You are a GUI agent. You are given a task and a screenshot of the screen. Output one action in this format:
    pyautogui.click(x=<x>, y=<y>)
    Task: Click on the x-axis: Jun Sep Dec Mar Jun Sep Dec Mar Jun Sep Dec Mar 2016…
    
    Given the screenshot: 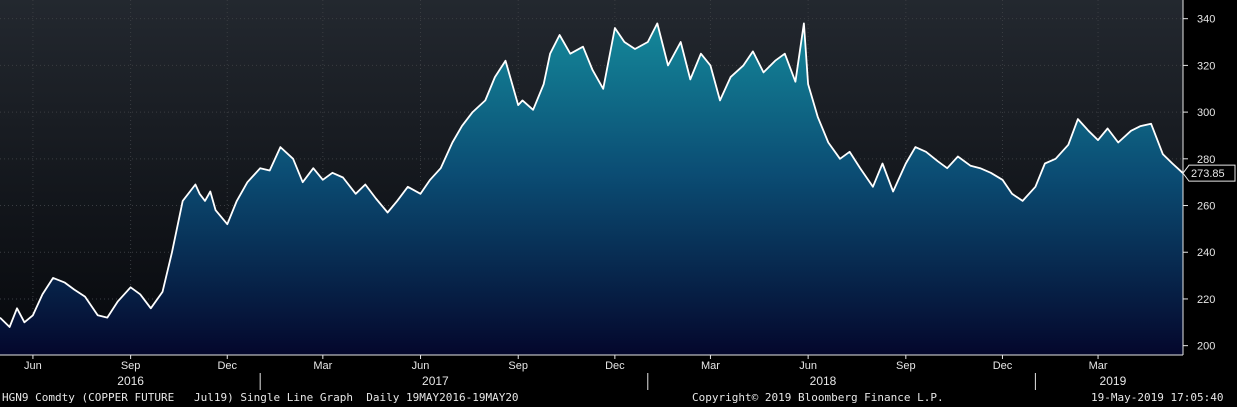 What is the action you would take?
    pyautogui.click(x=575, y=372)
    